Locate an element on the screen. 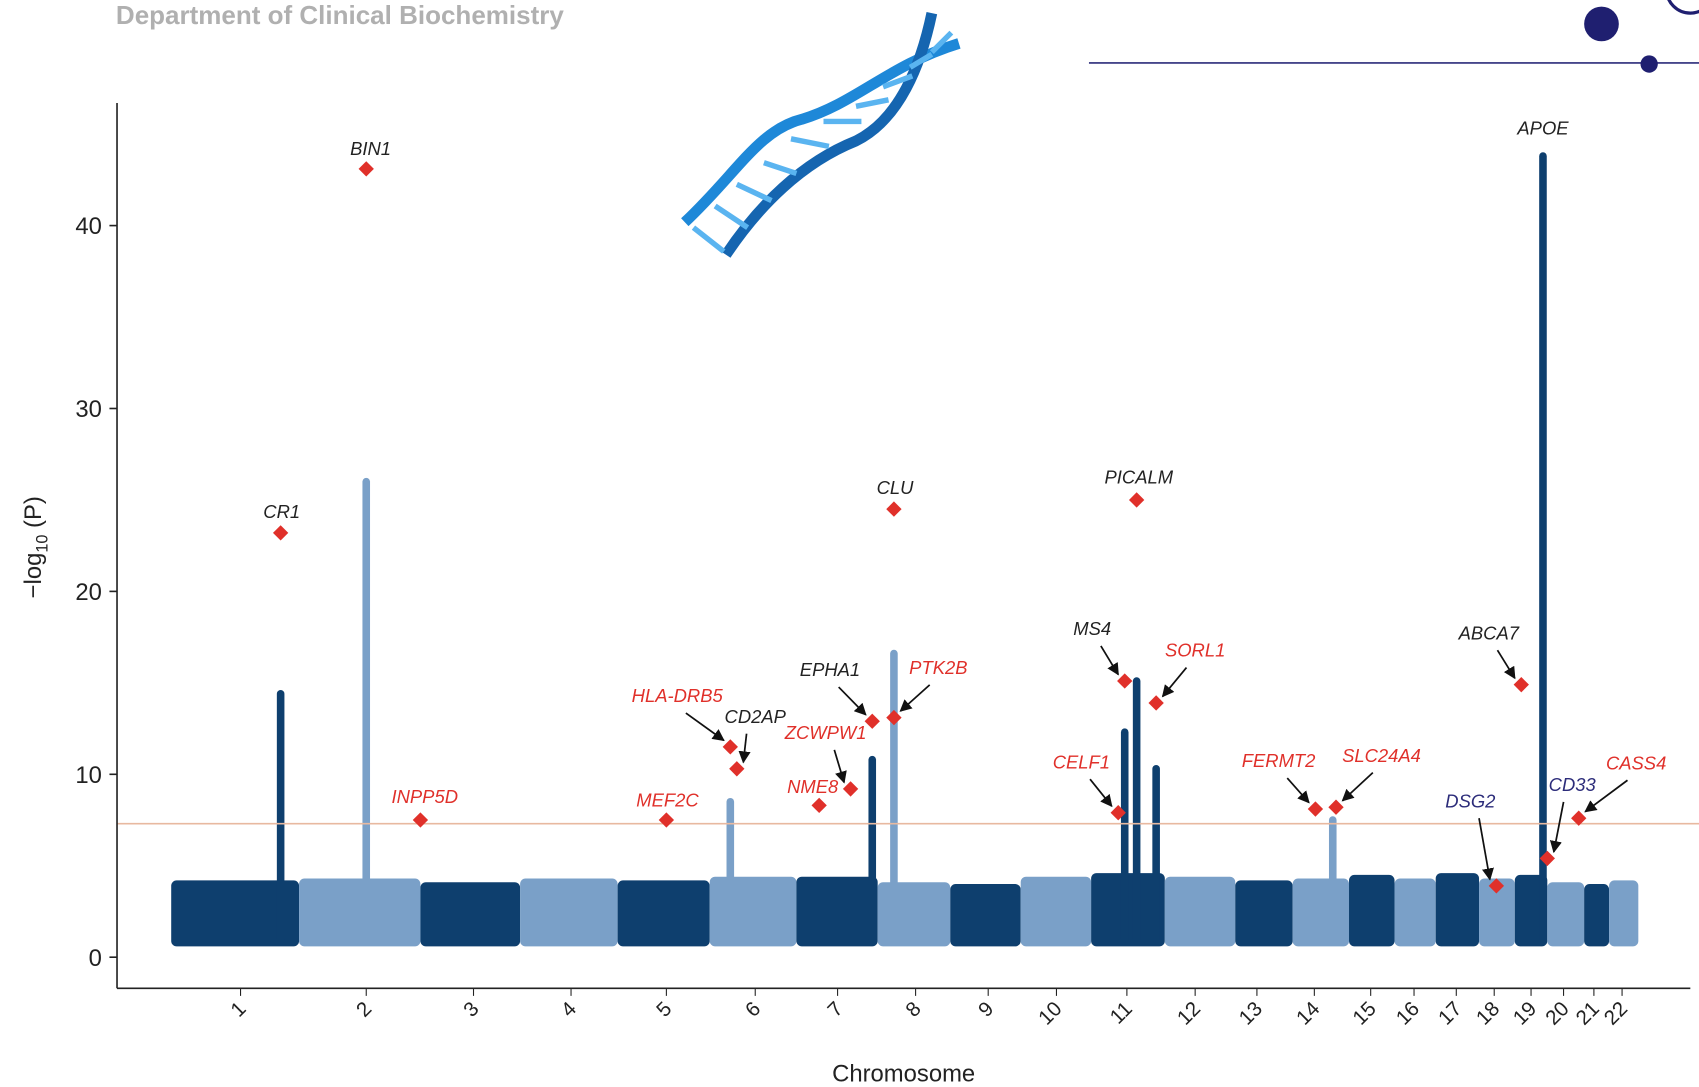  gene-label: EPHA1 is located at coordinates (830, 669).